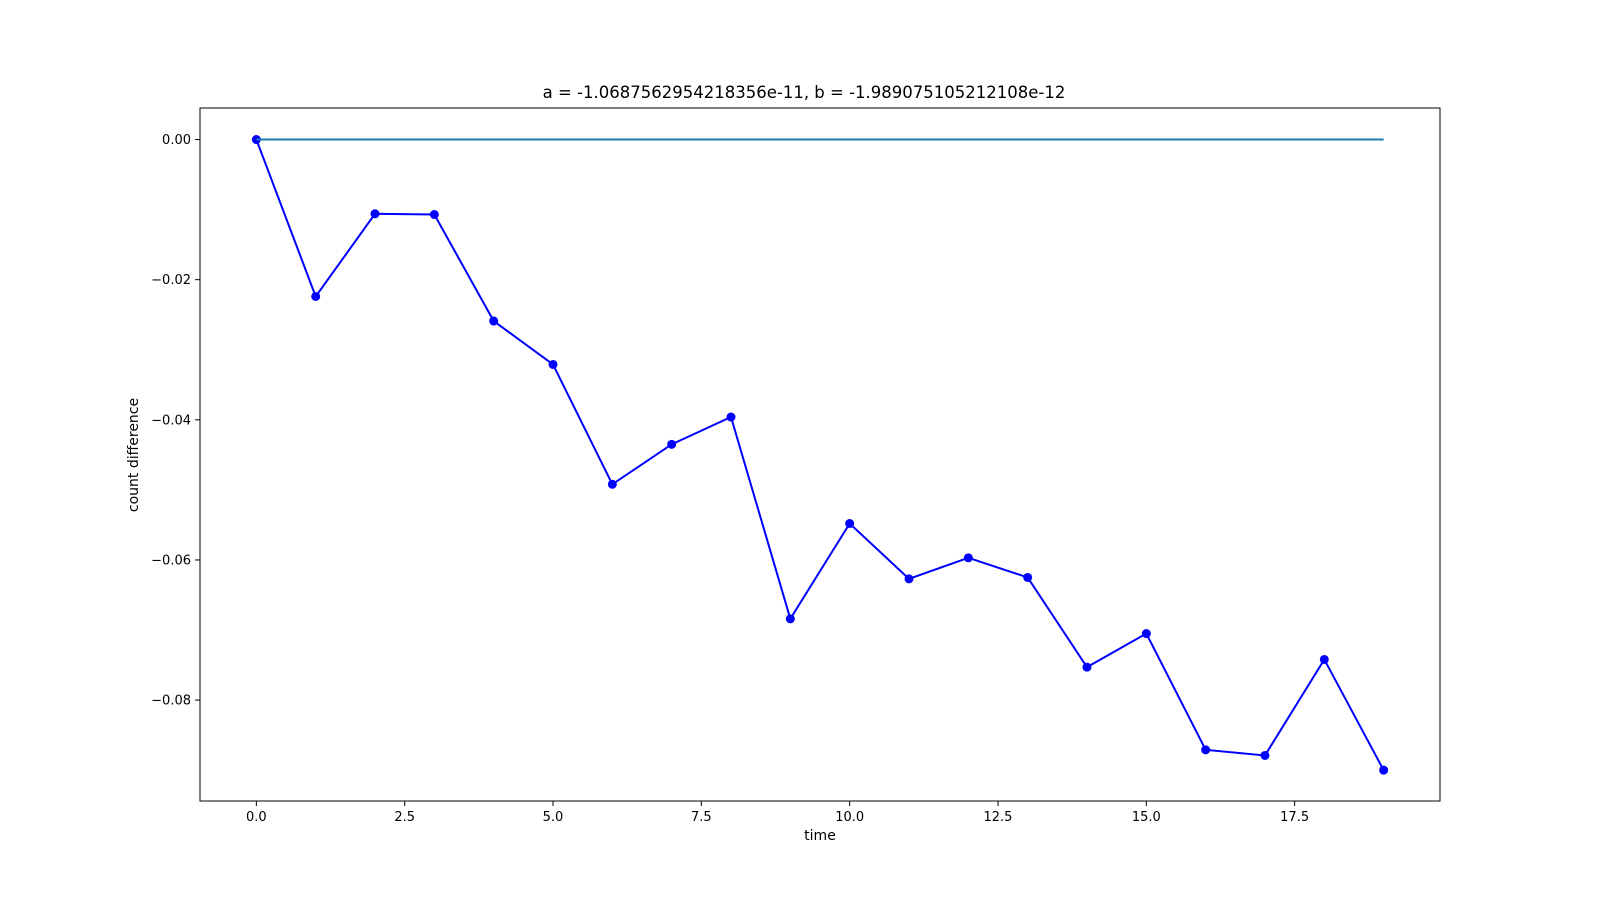 This screenshot has width=1600, height=900. Describe the element at coordinates (998, 817) in the screenshot. I see `x-tick-label: 12.5` at that location.